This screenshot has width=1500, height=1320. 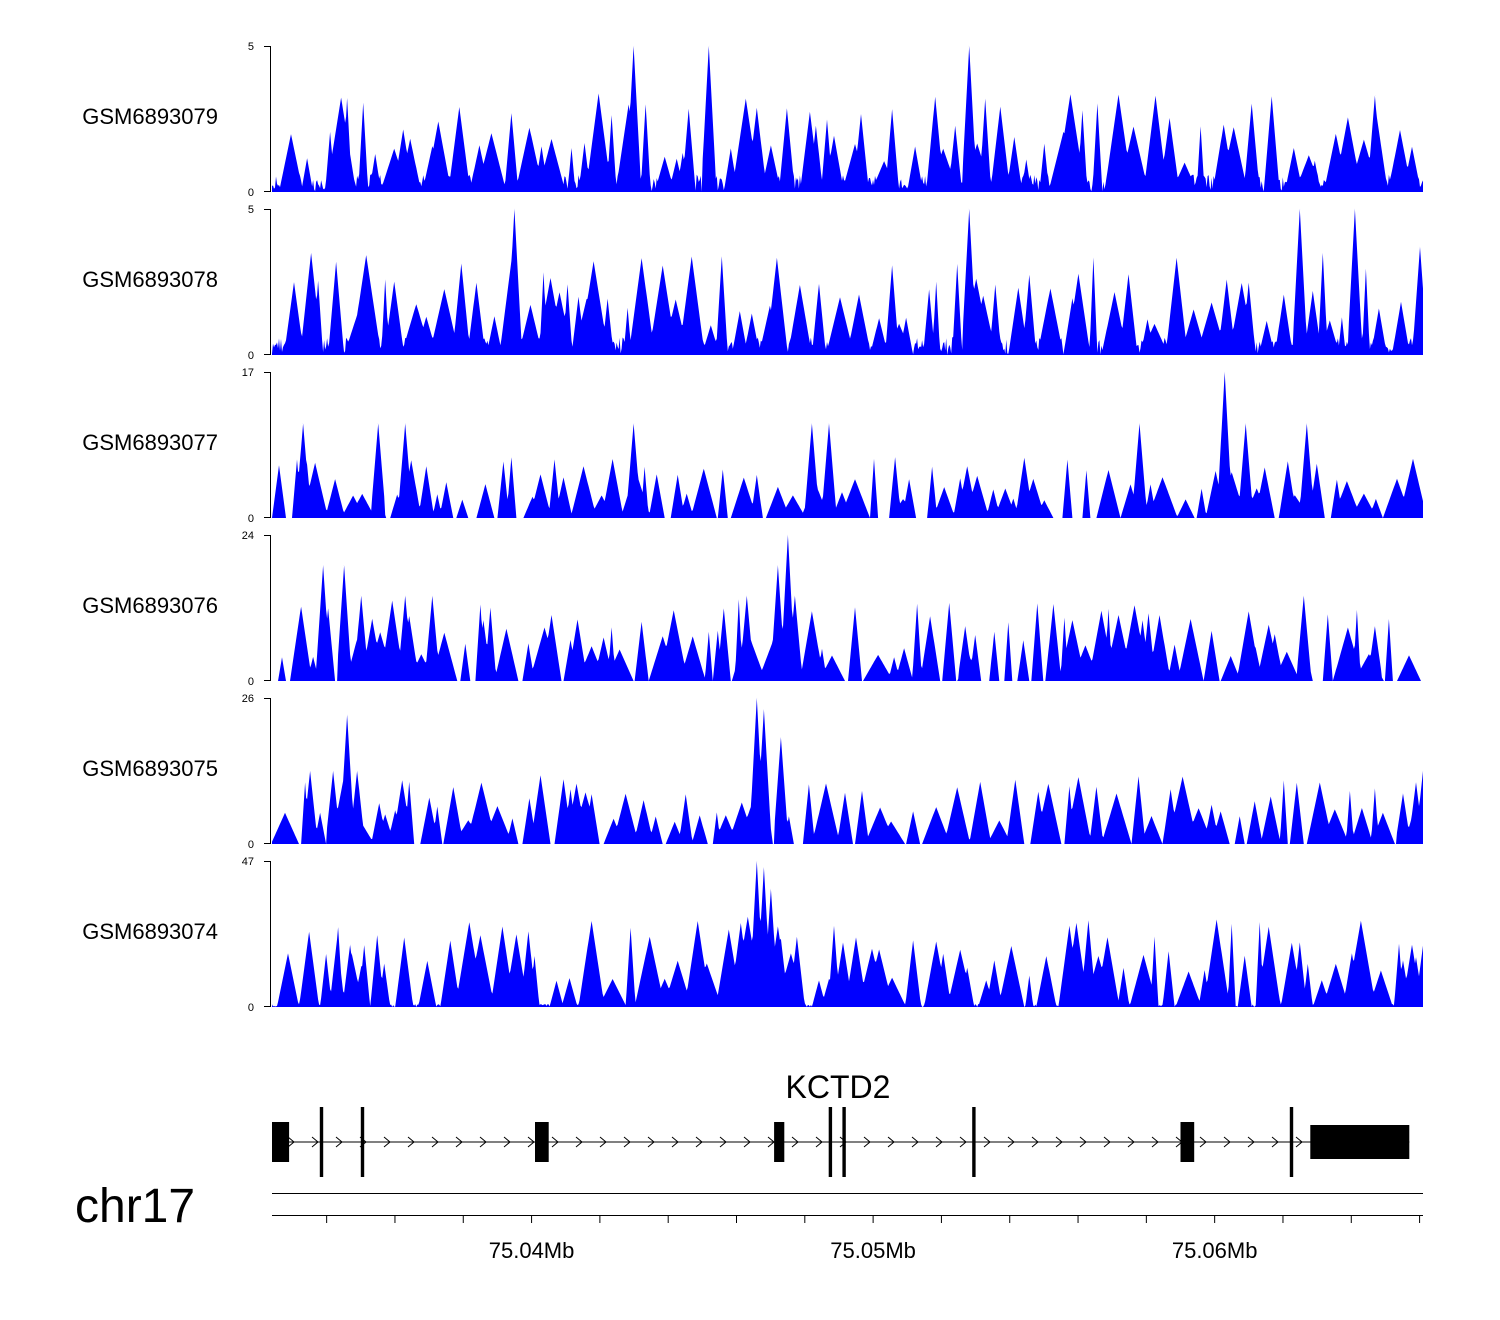 What do you see at coordinates (1215, 1250) in the screenshot?
I see `x-tick-label: 75.06Mb` at bounding box center [1215, 1250].